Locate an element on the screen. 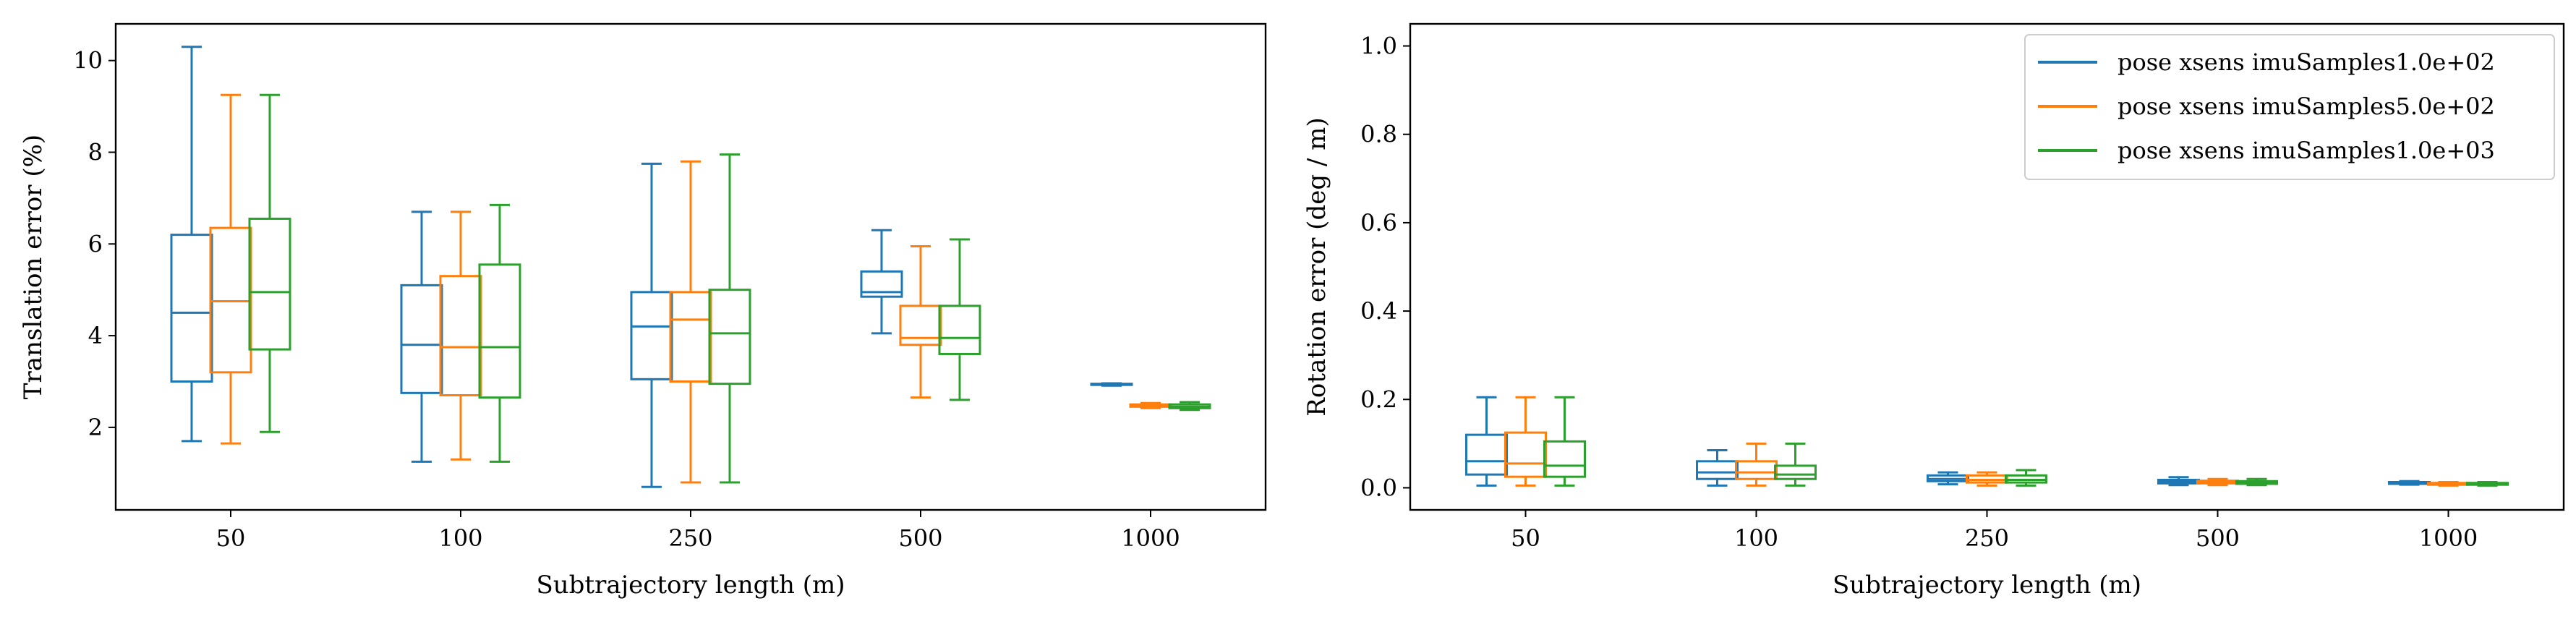 This screenshot has width=2576, height=622. y-tick-label: 10 is located at coordinates (88, 60).